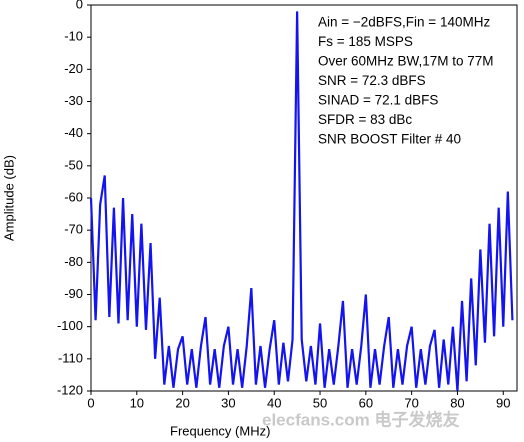 The width and height of the screenshot is (524, 442). I want to click on y-tick-label: -90, so click(73, 293).